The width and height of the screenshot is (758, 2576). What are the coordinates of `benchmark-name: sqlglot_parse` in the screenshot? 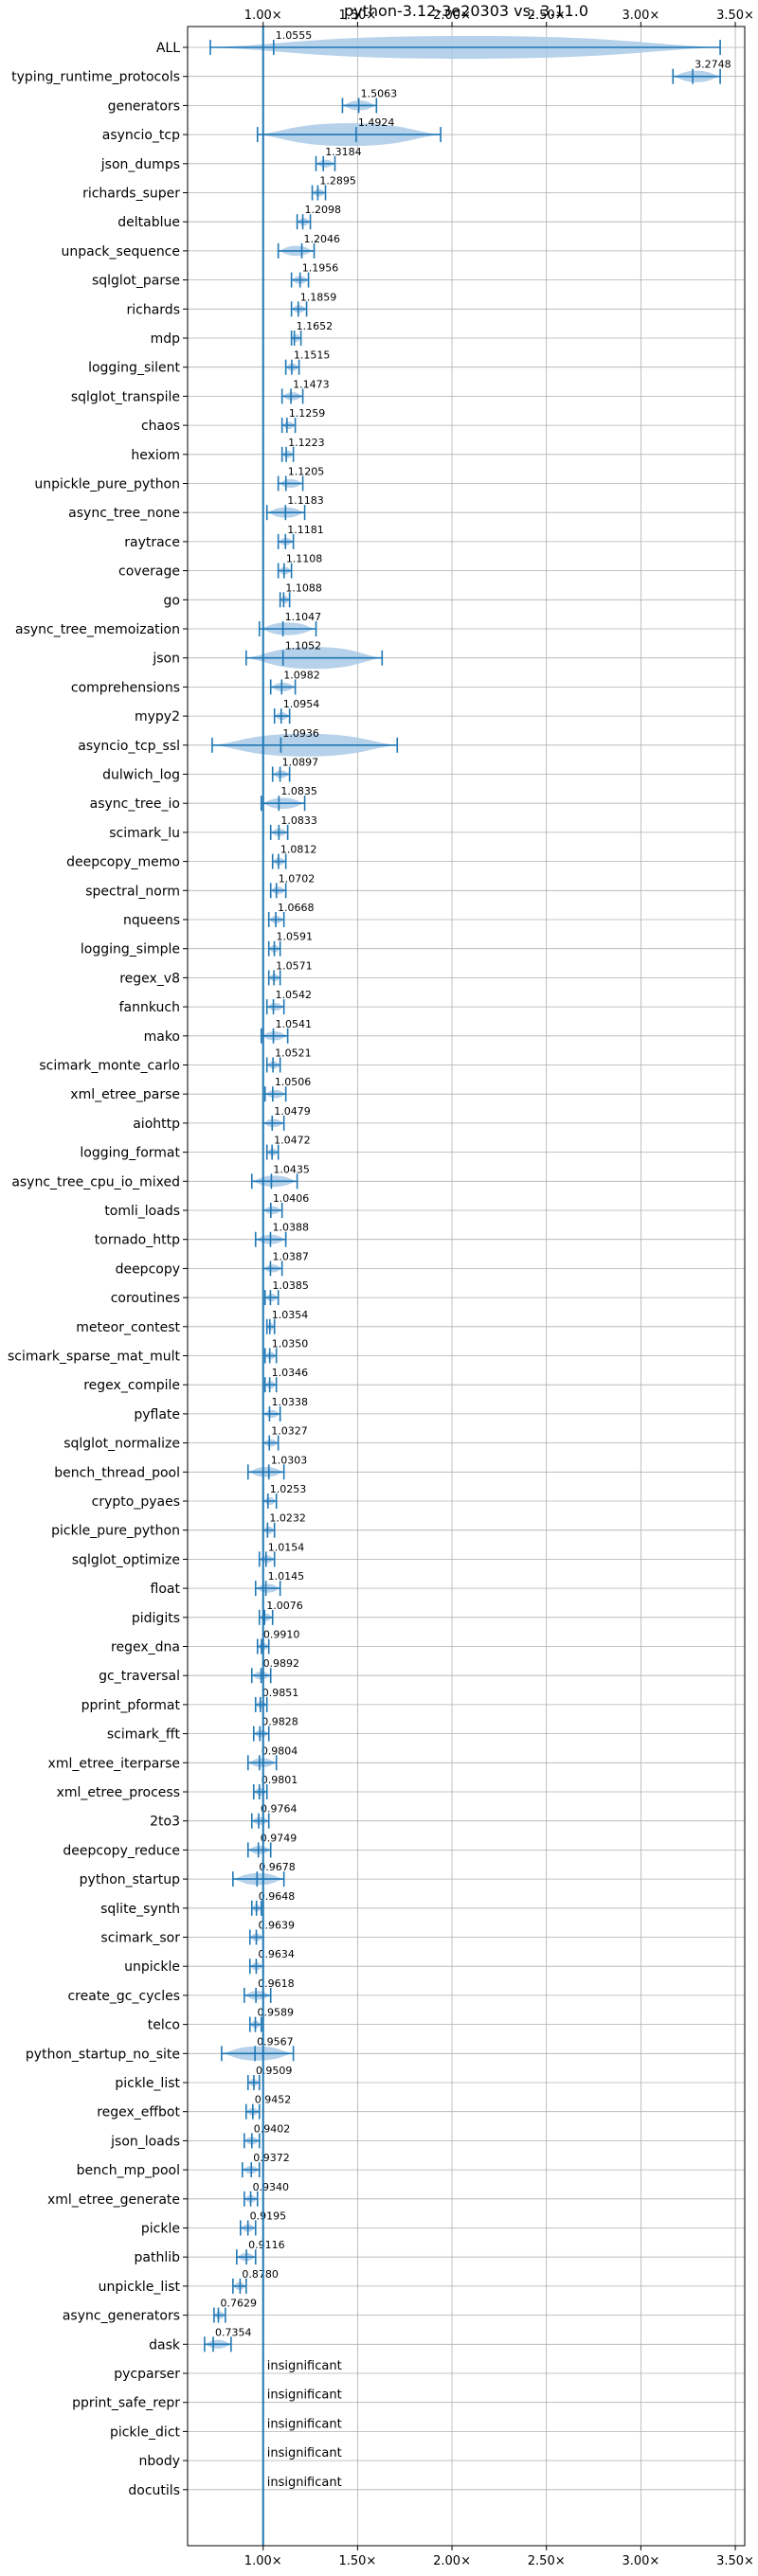 It's located at (136, 281).